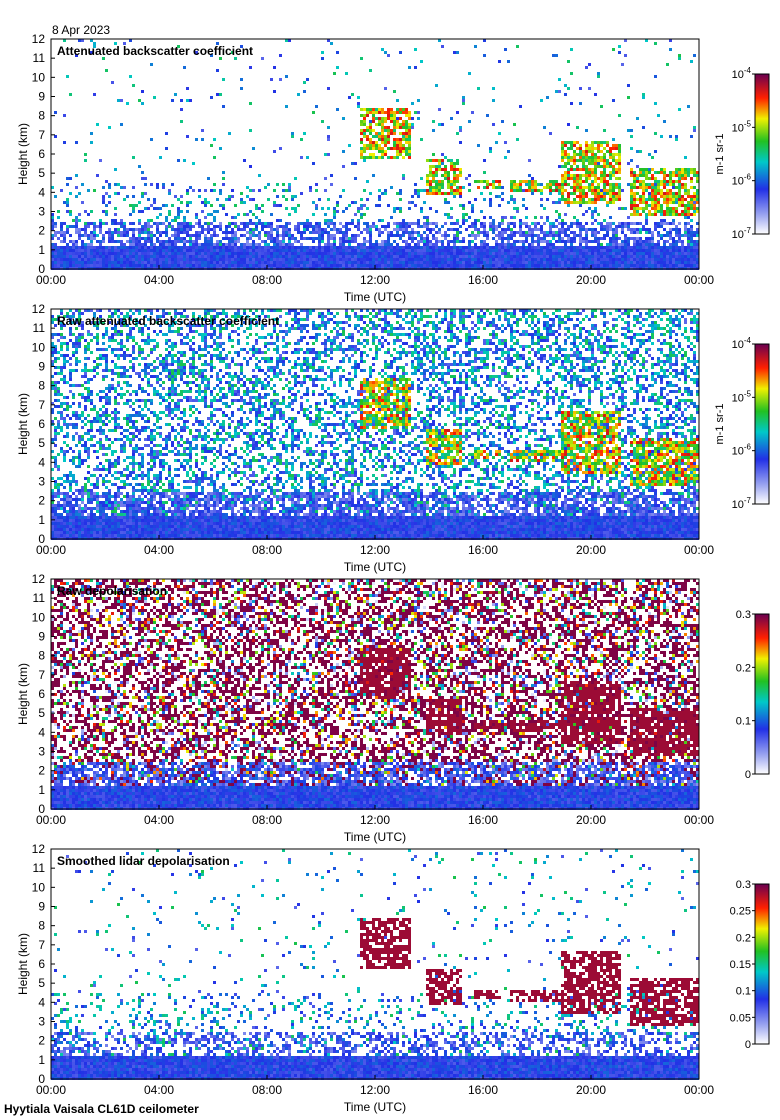 This screenshot has height=1120, width=780. Describe the element at coordinates (112, 591) in the screenshot. I see `panel-title: Raw depolarisation` at that location.